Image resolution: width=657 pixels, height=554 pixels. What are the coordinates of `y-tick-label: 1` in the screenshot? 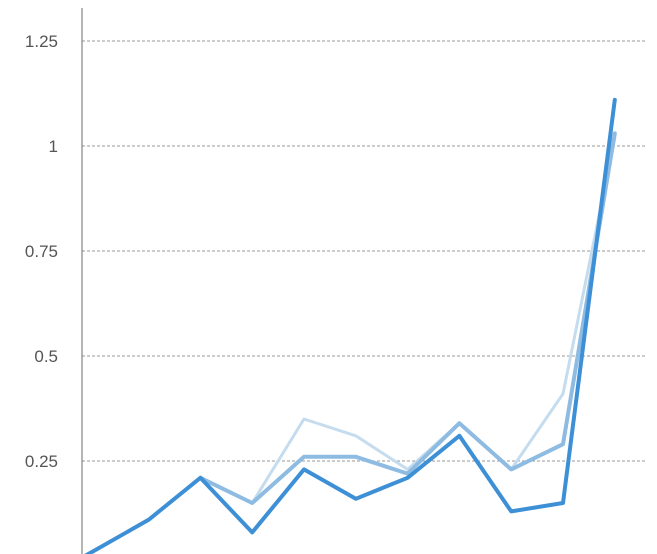 It's located at (53, 146).